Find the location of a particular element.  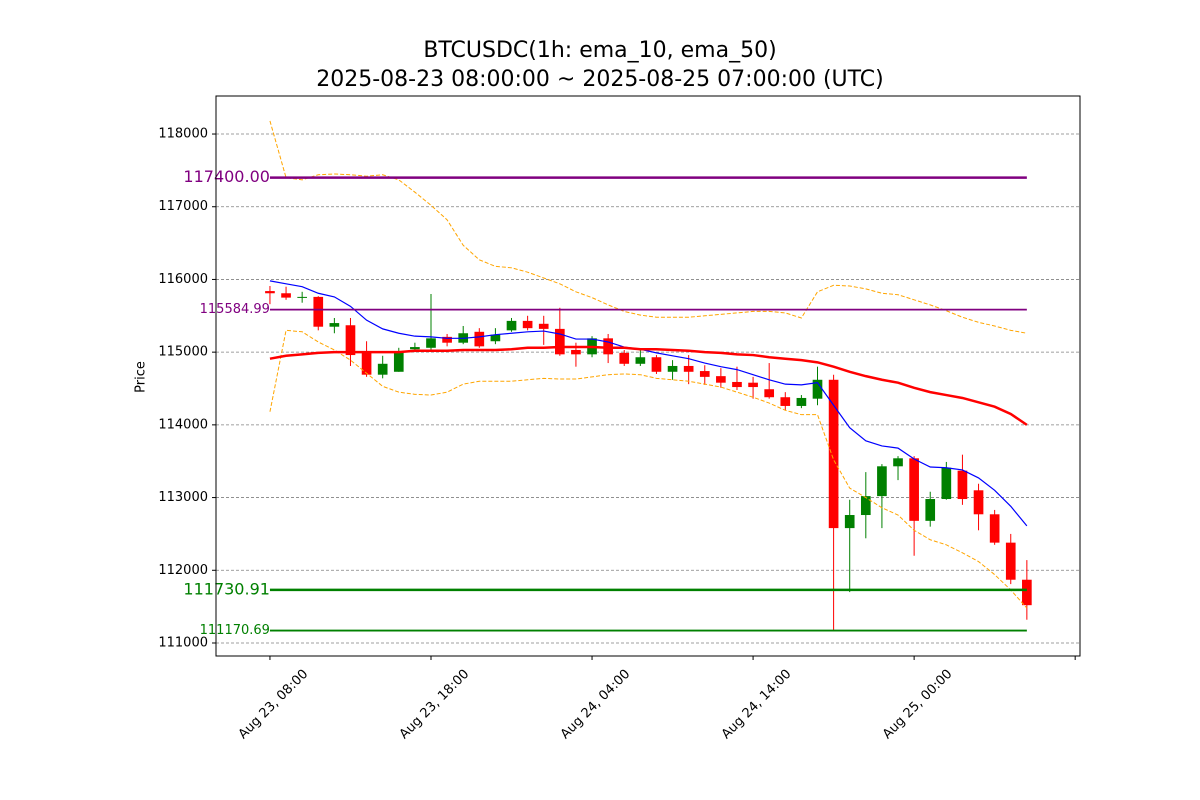

level-label: 111170.69 is located at coordinates (235, 630).